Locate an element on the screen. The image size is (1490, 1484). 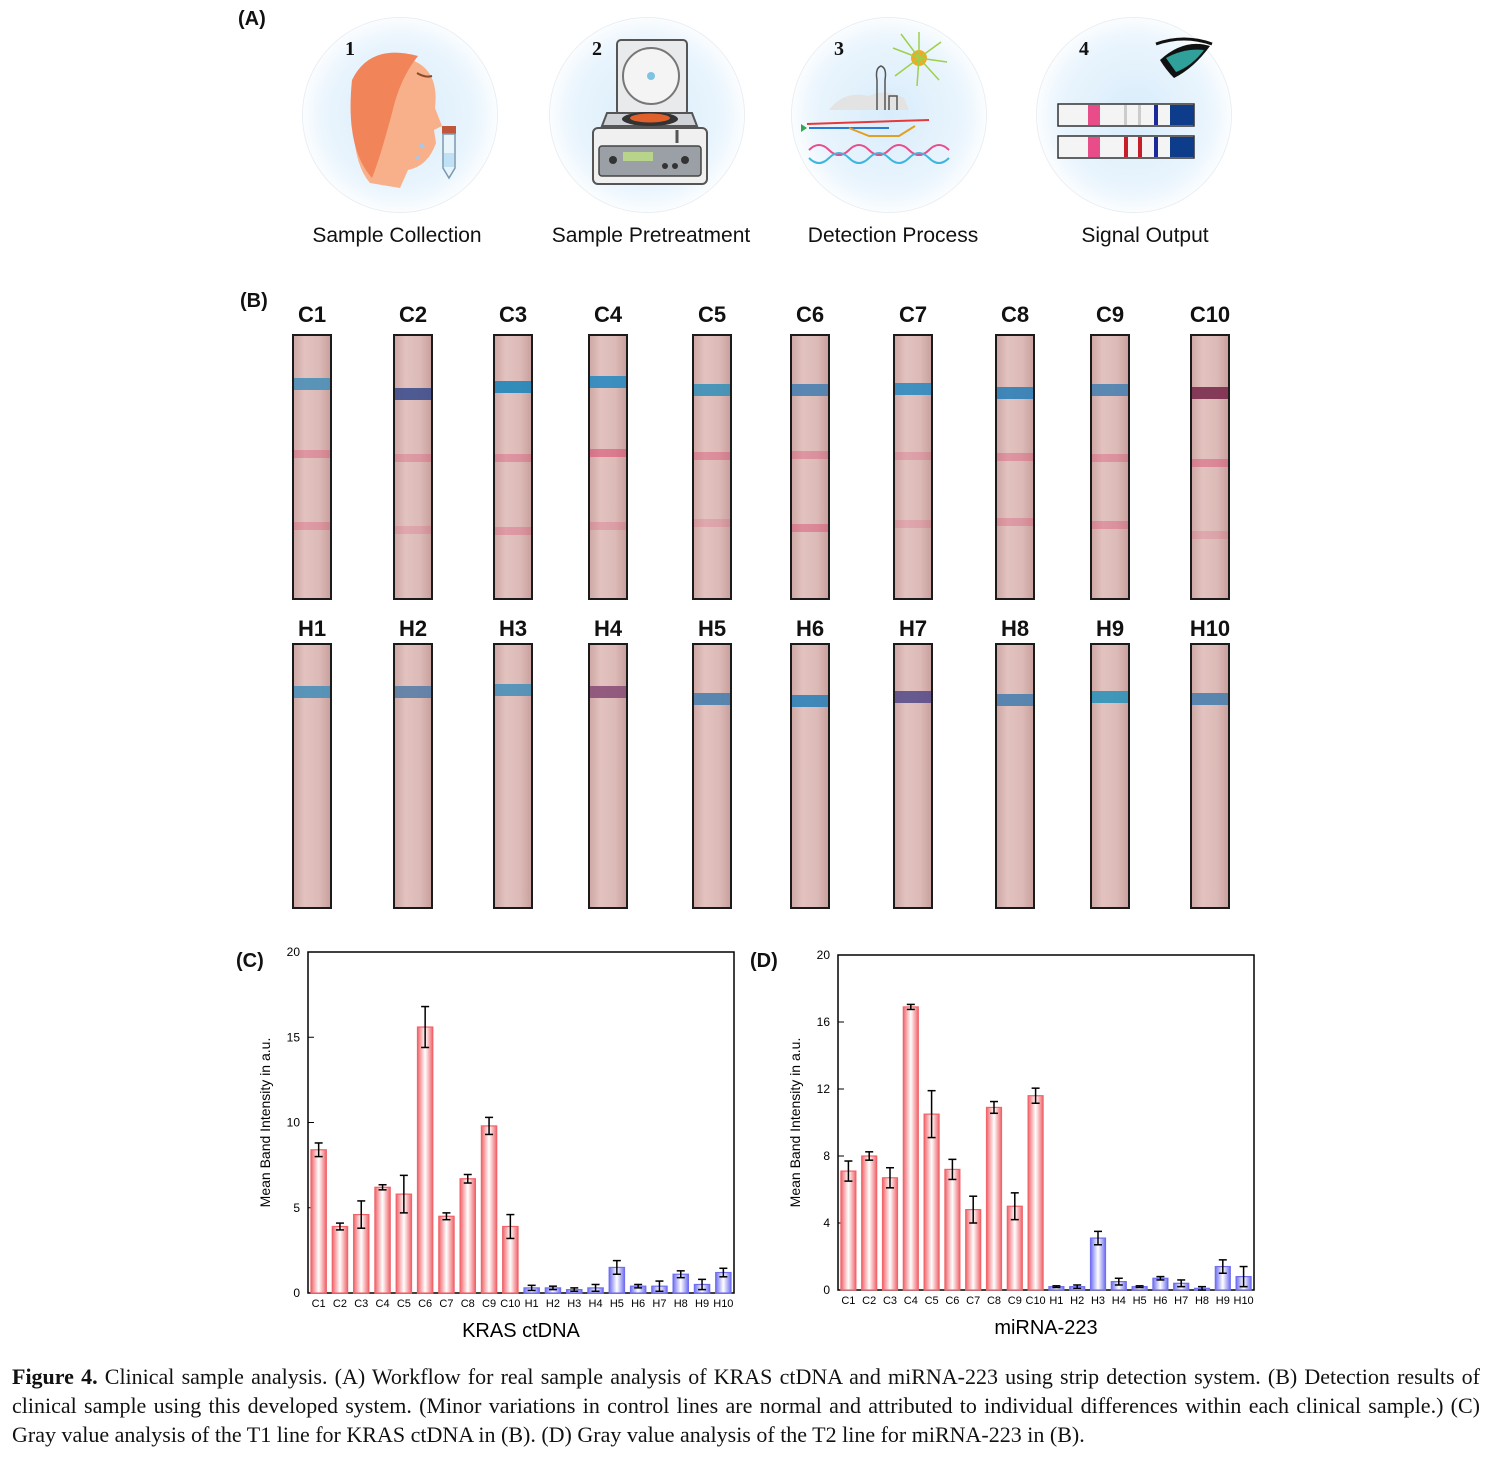
y-tick-label: 12 is located at coordinates (824, 1089).